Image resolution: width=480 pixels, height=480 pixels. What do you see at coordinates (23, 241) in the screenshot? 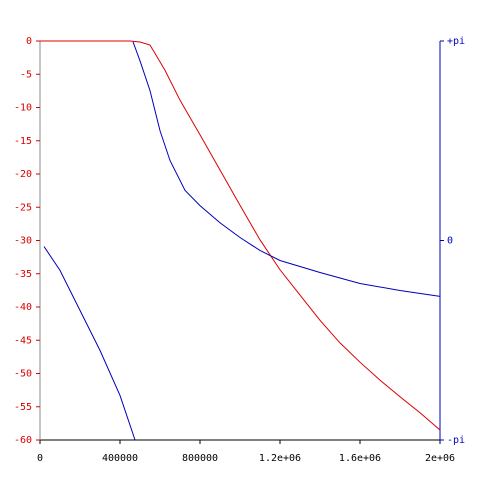
I see `y-tick-label: -30` at bounding box center [23, 241].